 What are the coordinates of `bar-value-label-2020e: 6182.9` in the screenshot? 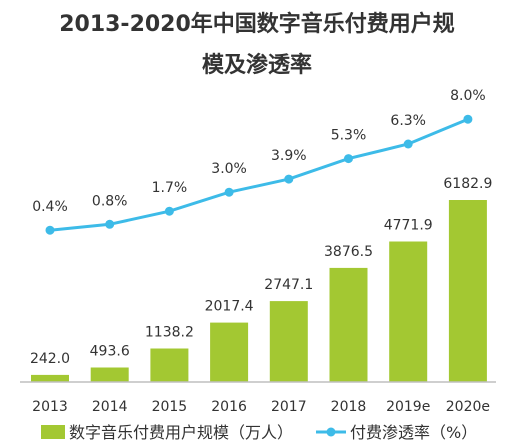 It's located at (467, 184).